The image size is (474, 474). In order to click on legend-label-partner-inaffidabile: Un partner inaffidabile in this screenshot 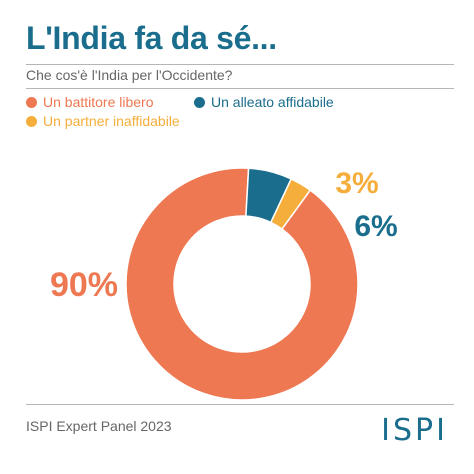, I will do `click(111, 121)`.